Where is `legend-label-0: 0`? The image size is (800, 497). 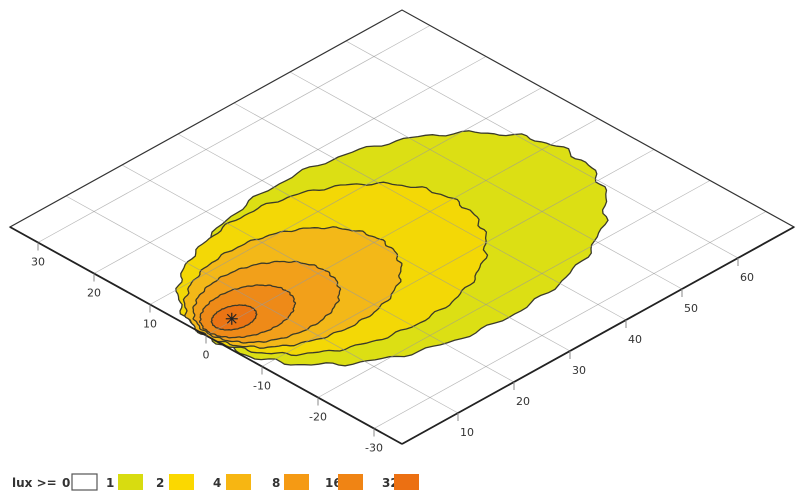
legend-label-0: 0 is located at coordinates (66, 483).